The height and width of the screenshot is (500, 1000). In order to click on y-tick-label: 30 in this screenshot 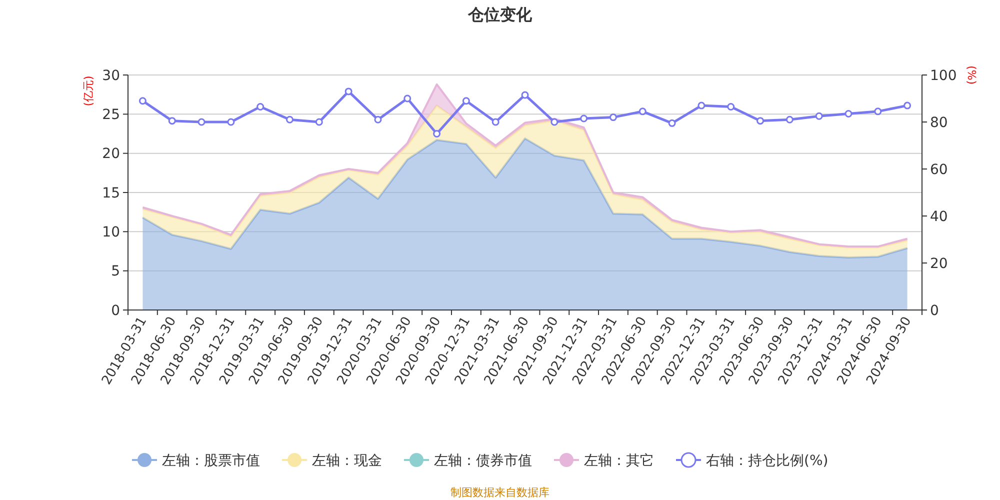, I will do `click(111, 76)`.